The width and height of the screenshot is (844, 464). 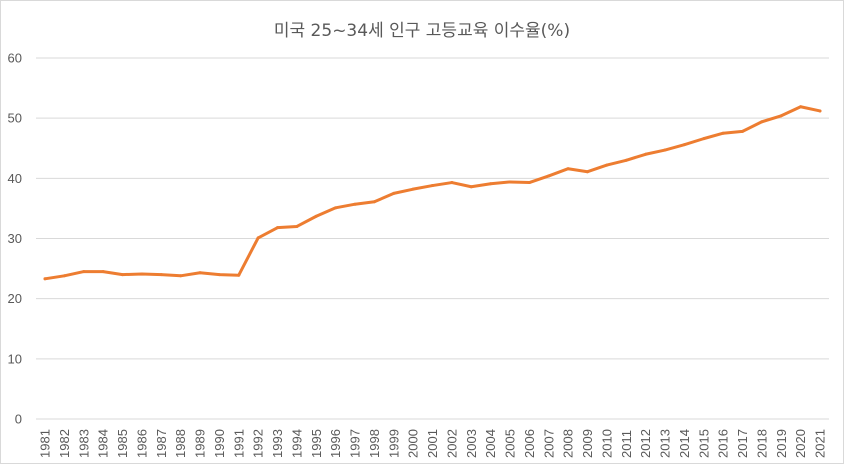 I want to click on x-tick-label: 1986, so click(x=141, y=443).